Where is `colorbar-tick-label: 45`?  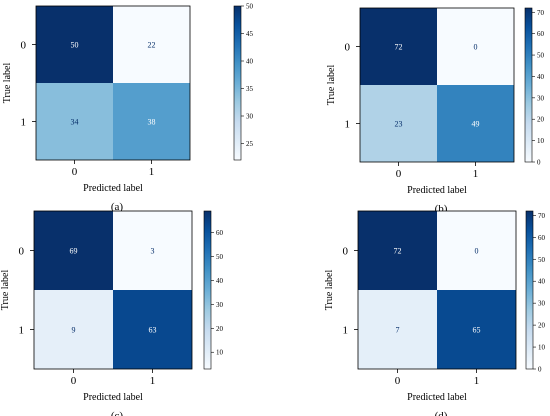
colorbar-tick-label: 45 is located at coordinates (250, 34).